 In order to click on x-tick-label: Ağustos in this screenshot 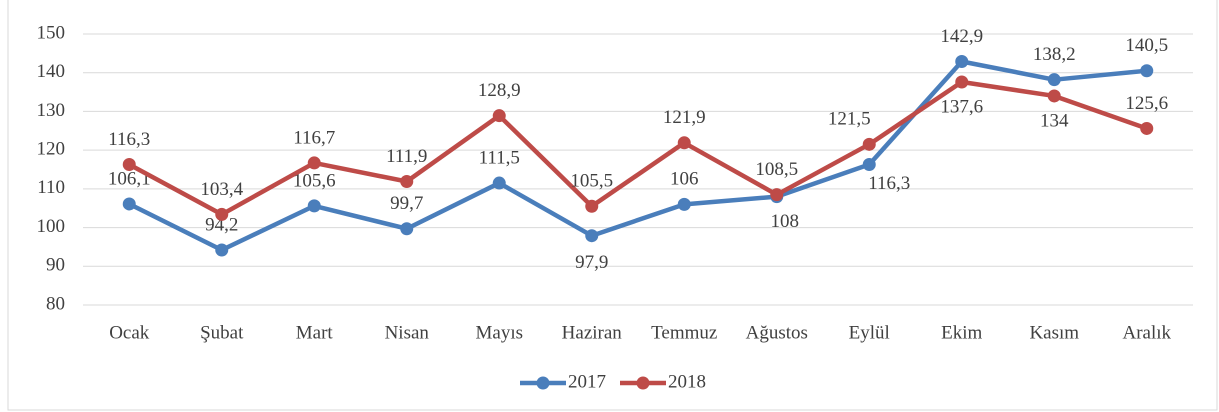, I will do `click(777, 332)`.